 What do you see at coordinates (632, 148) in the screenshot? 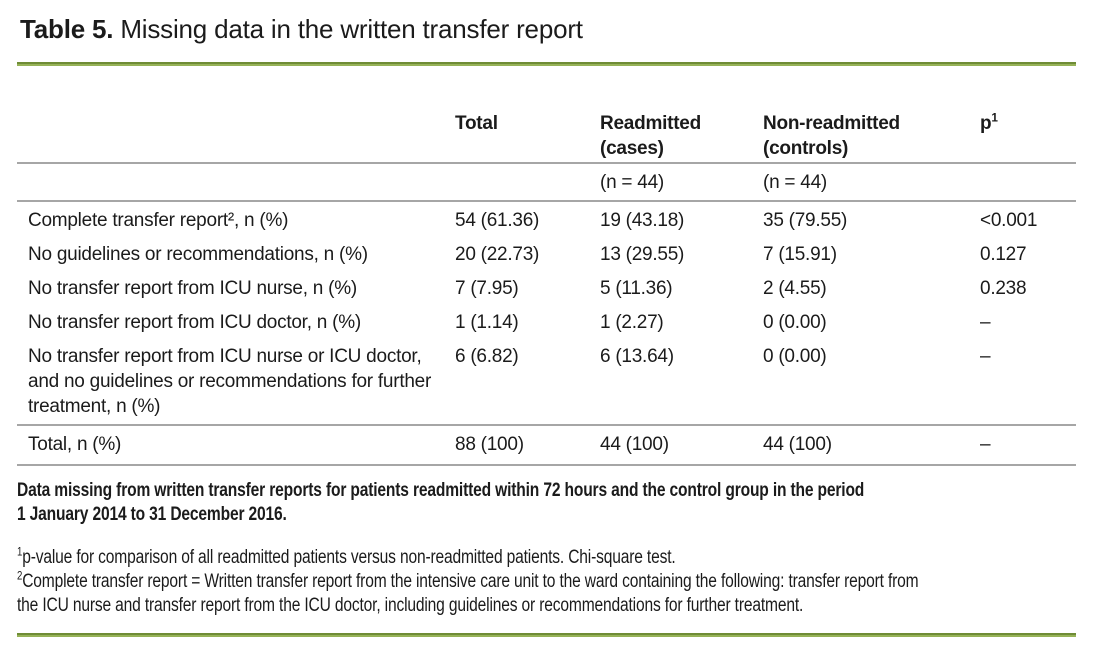
I see `header-readmitted-line2: (cases)` at bounding box center [632, 148].